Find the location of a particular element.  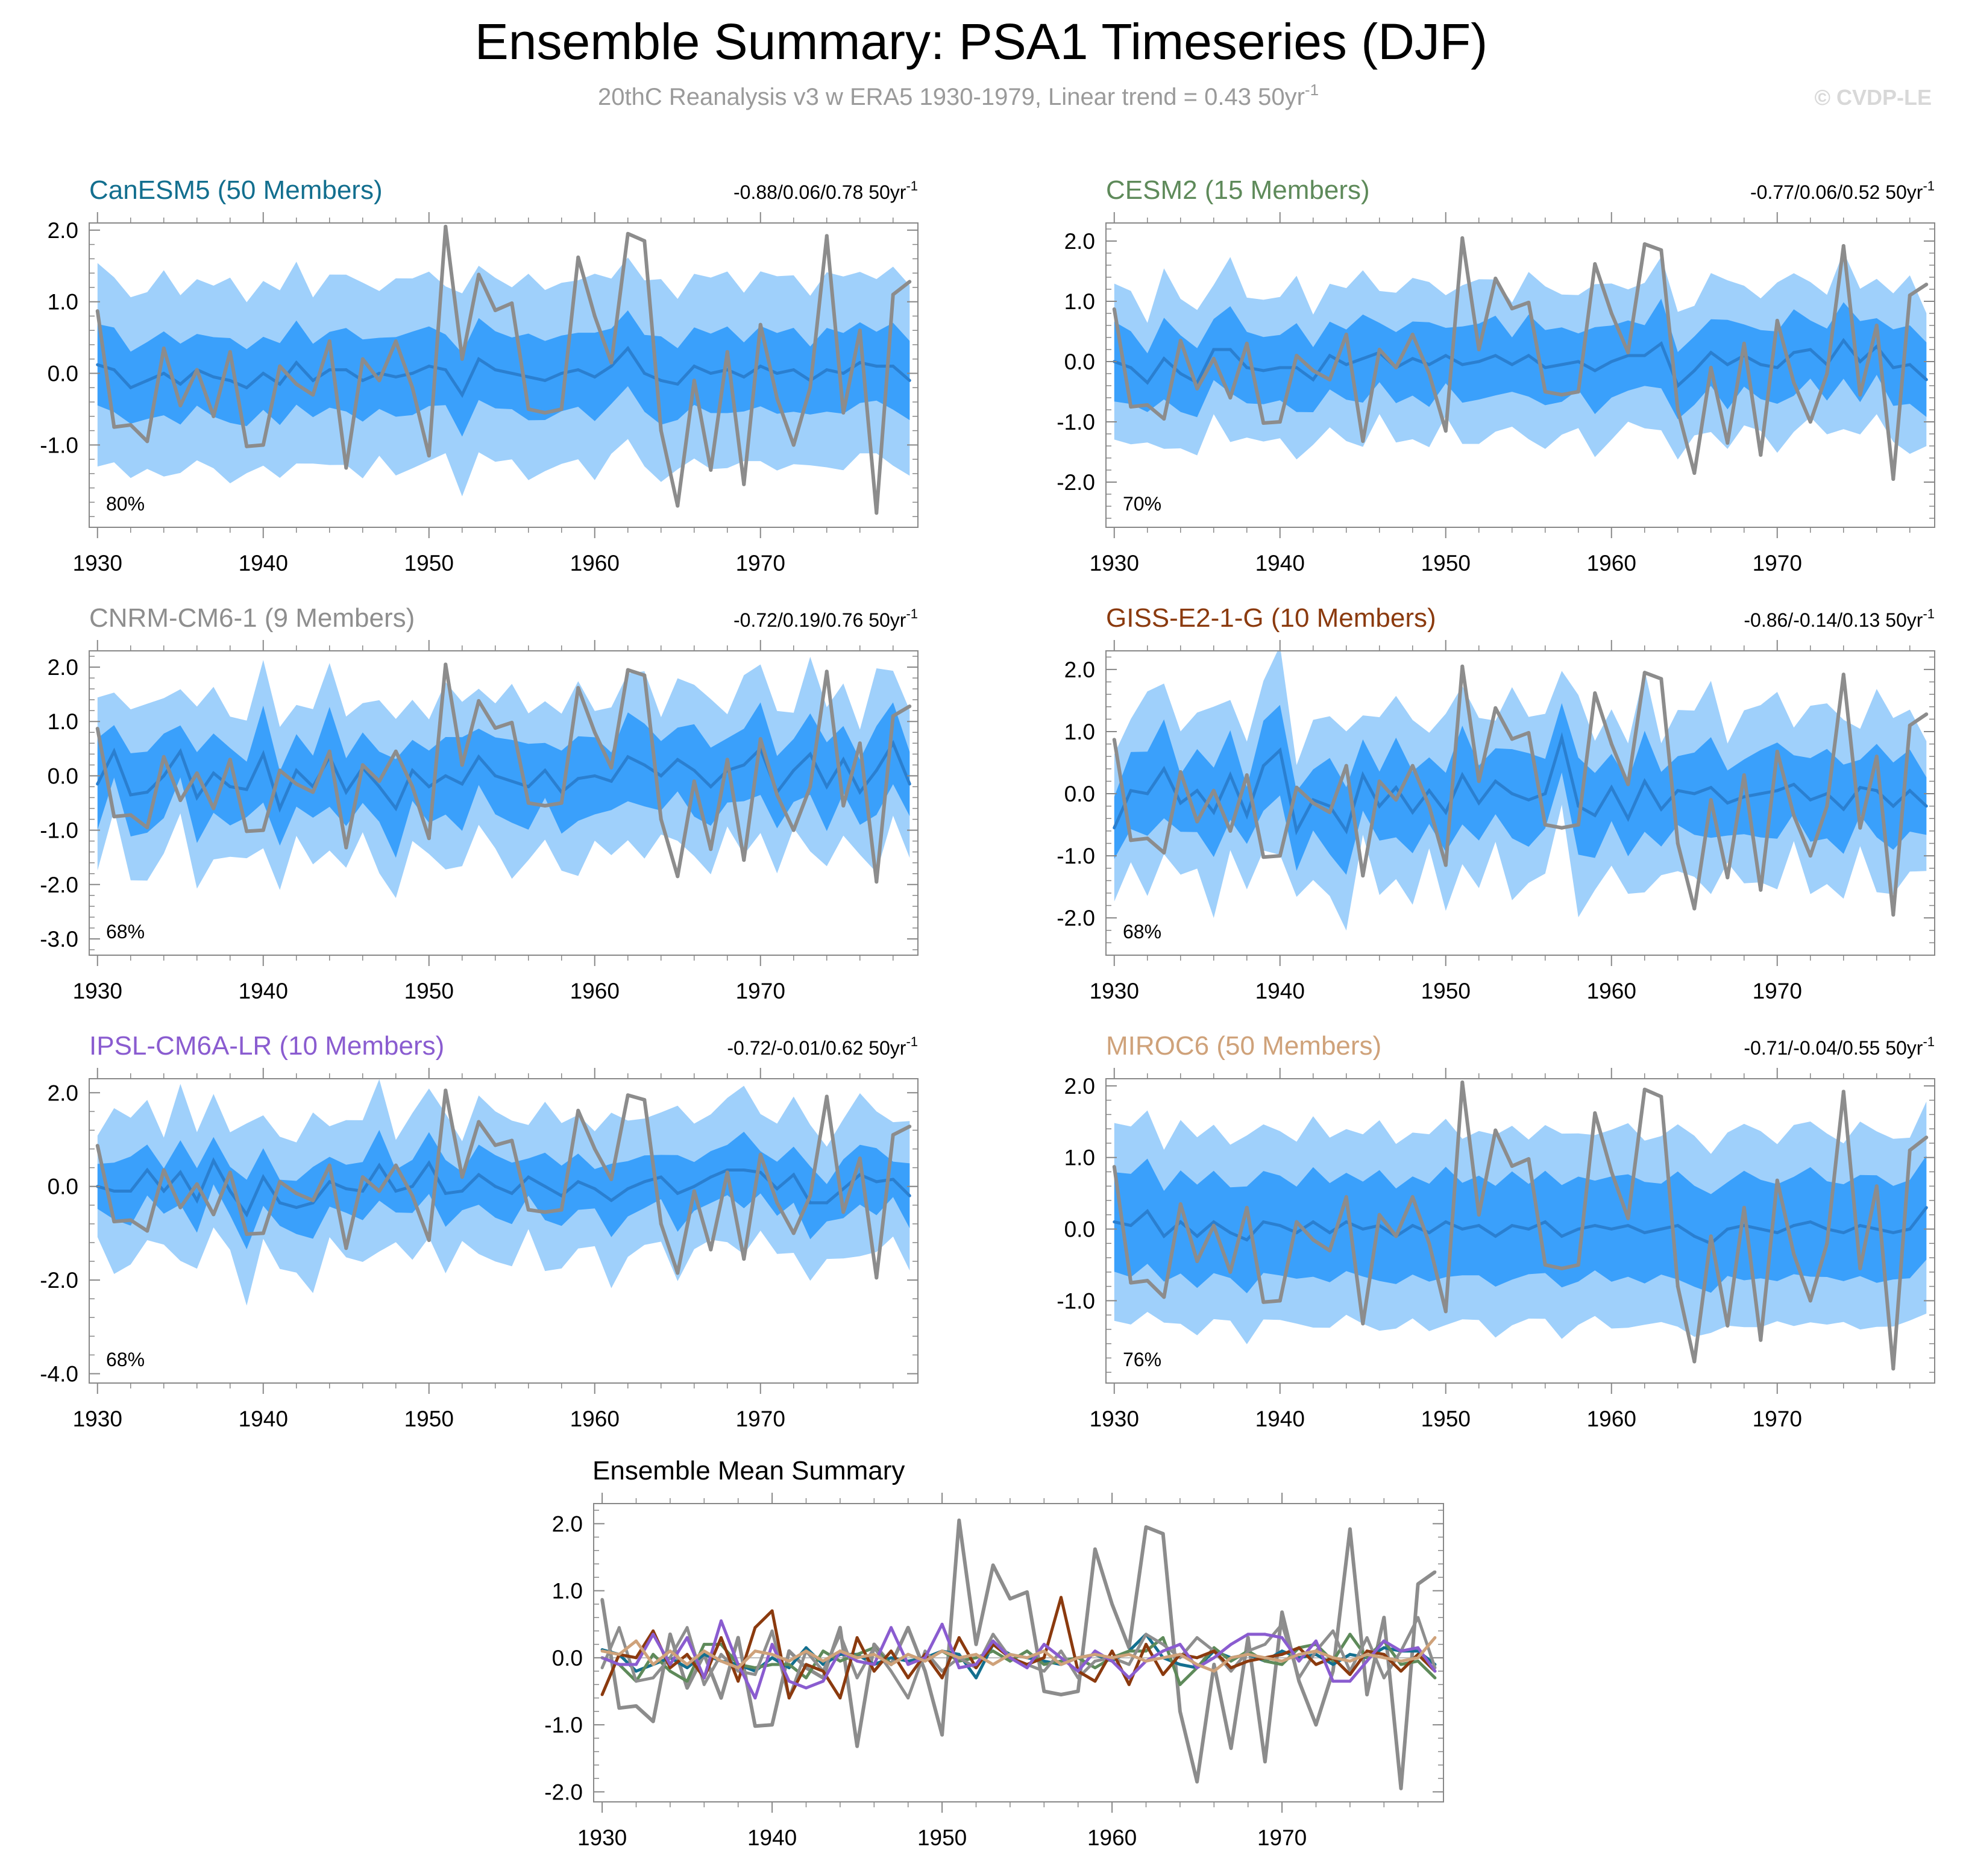

trend-label-text: -0.72/0.19/0.76 50yr is located at coordinates (819, 620).